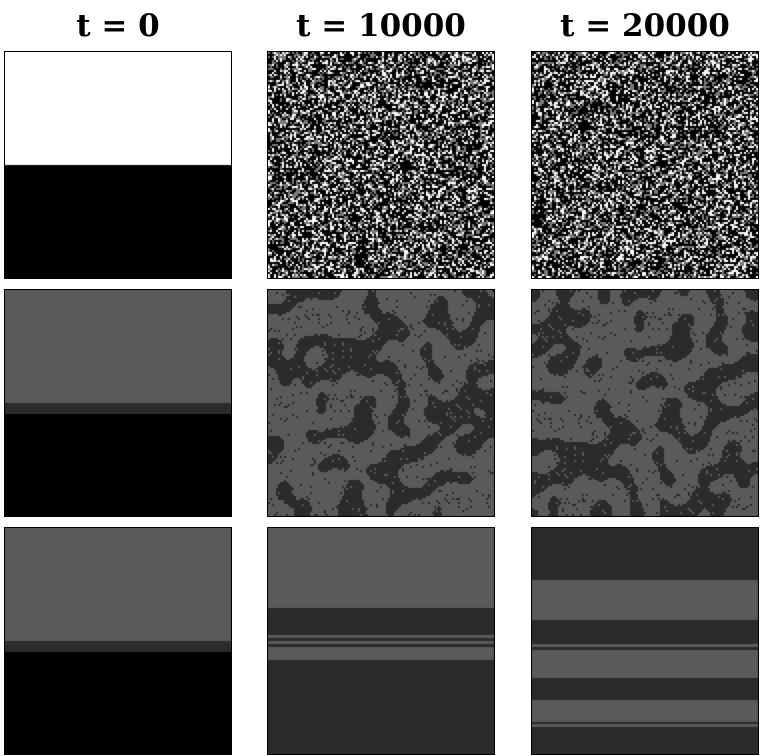  I want to click on panel-r0-c2, so click(645, 165).